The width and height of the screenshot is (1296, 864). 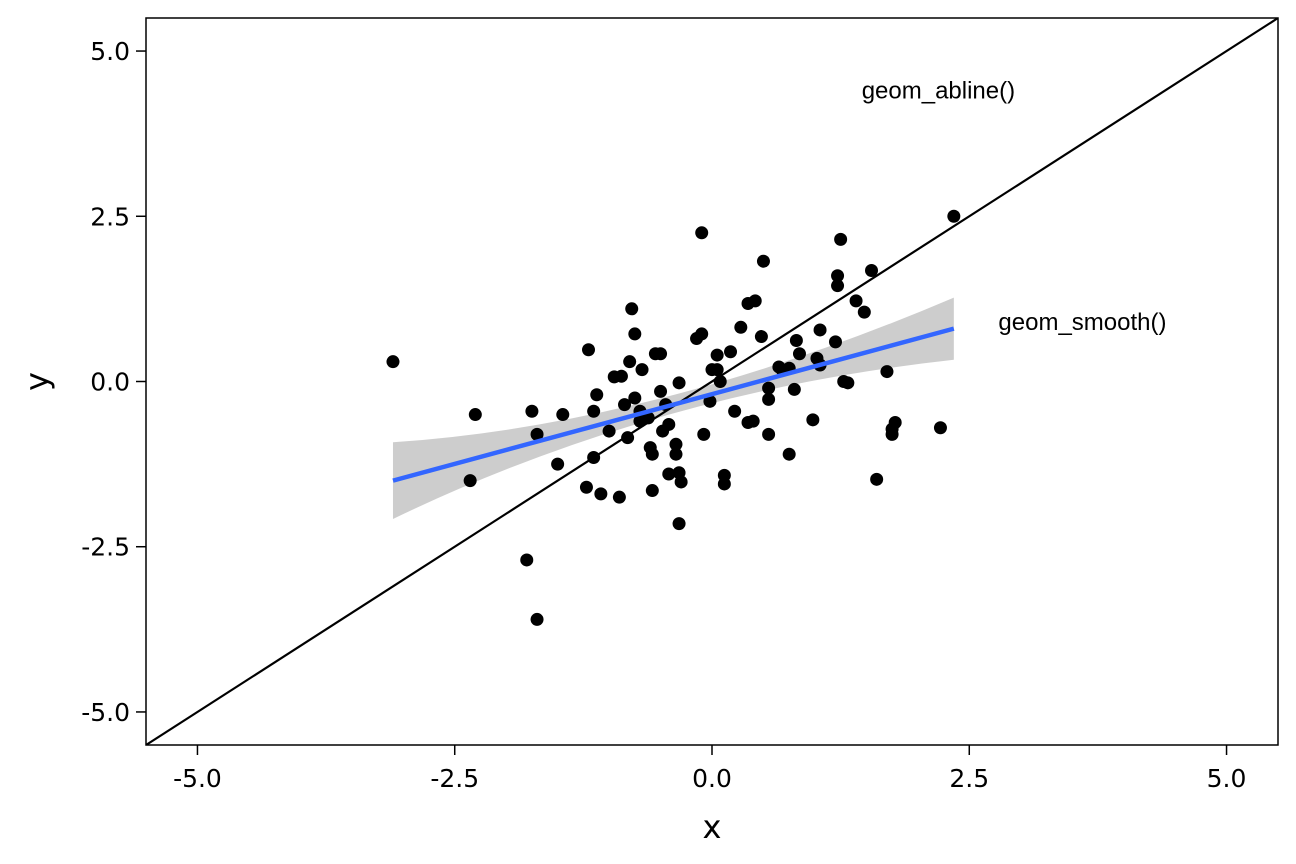 I want to click on y-tick-label: 5.0, so click(x=110, y=51).